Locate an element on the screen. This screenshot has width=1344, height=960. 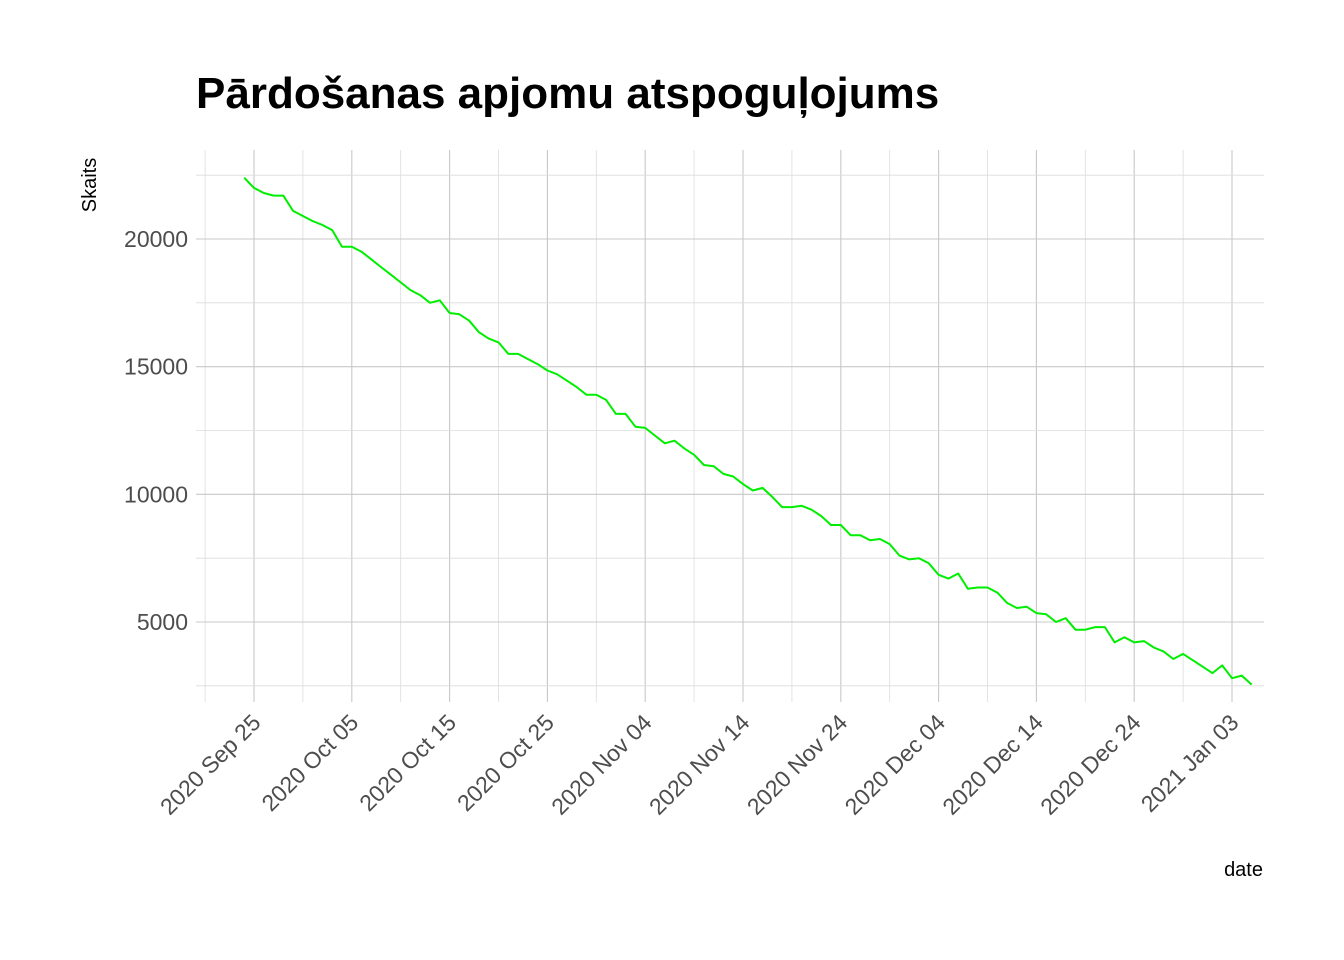
x-tick-label: 2020 Nov 24 is located at coordinates (797, 764).